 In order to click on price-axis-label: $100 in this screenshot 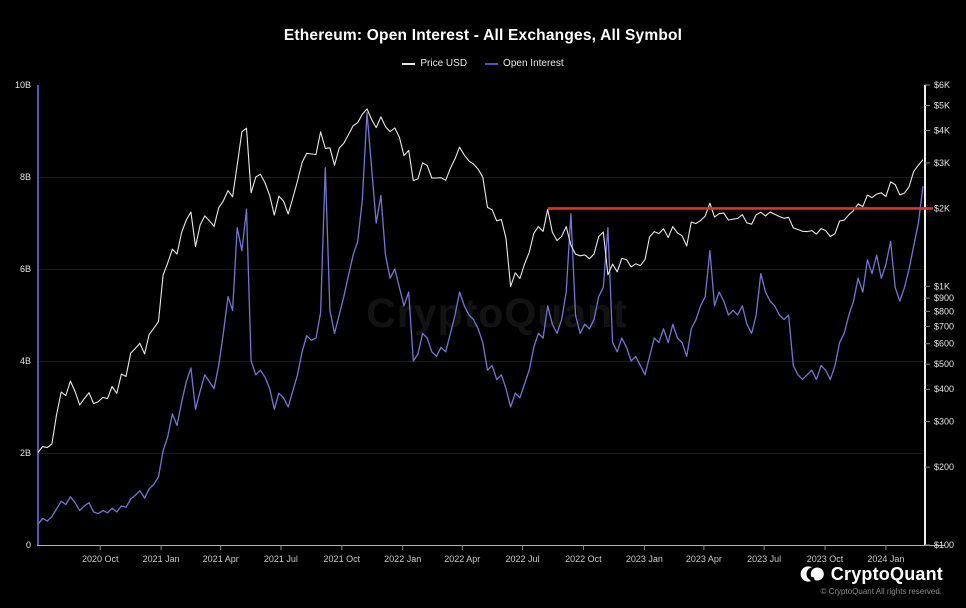, I will do `click(944, 545)`.